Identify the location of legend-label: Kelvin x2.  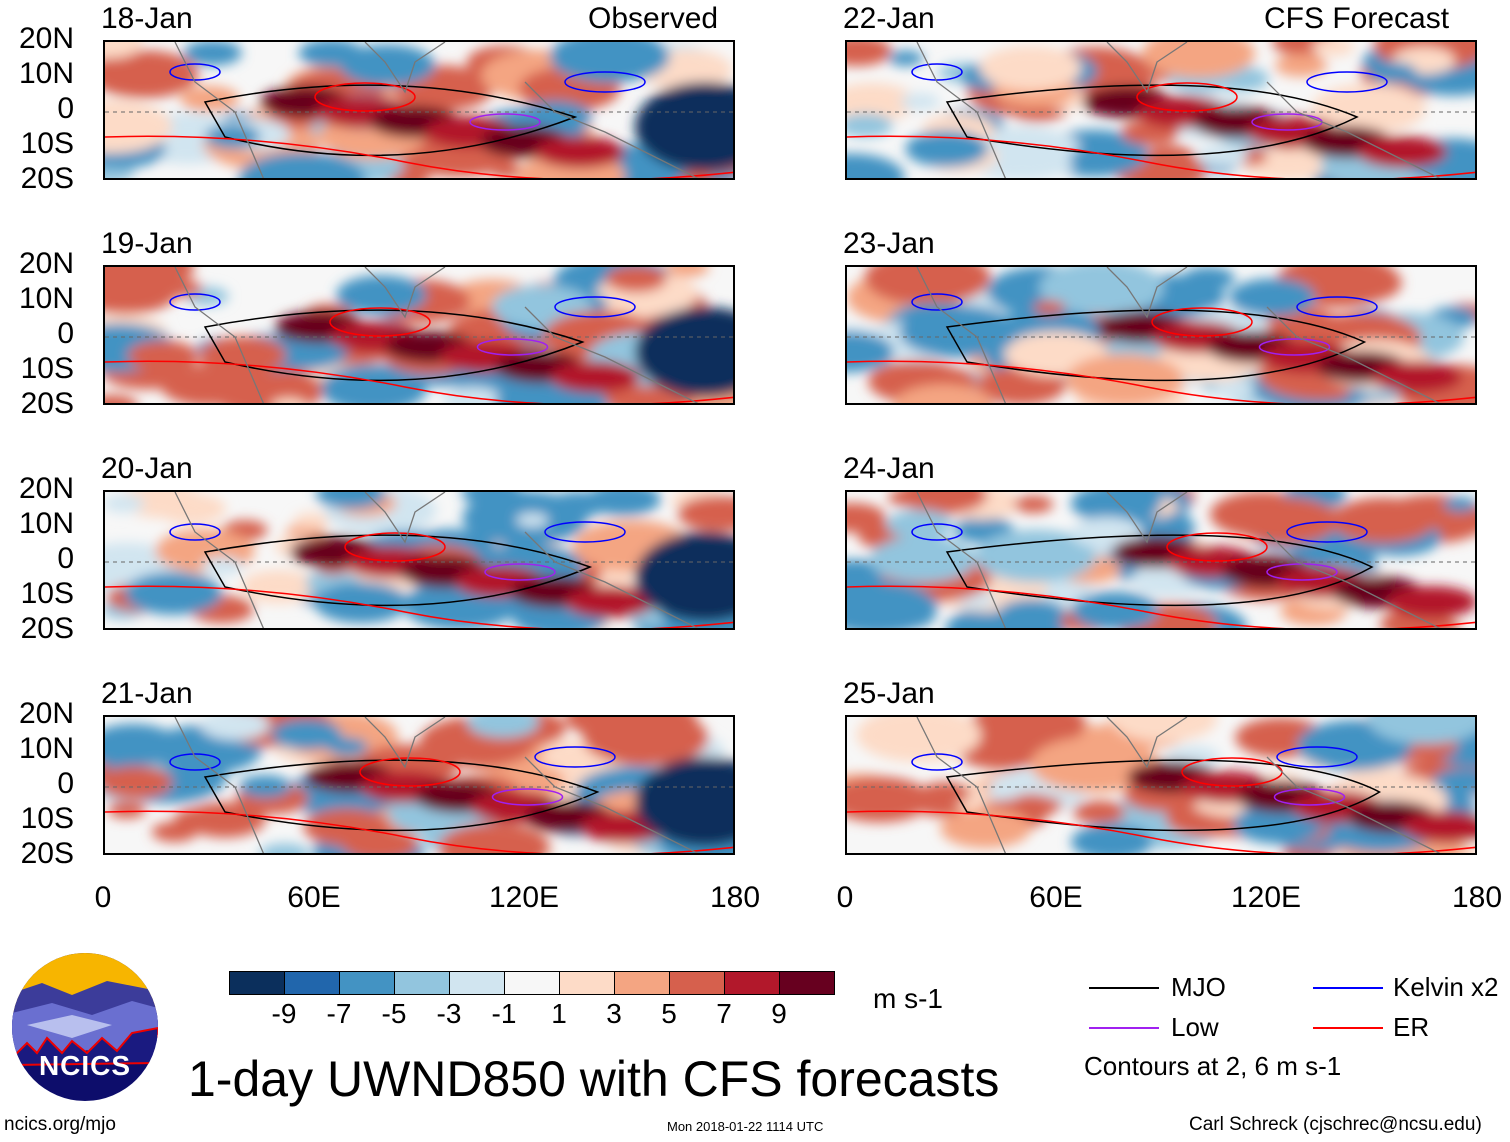
(1446, 987).